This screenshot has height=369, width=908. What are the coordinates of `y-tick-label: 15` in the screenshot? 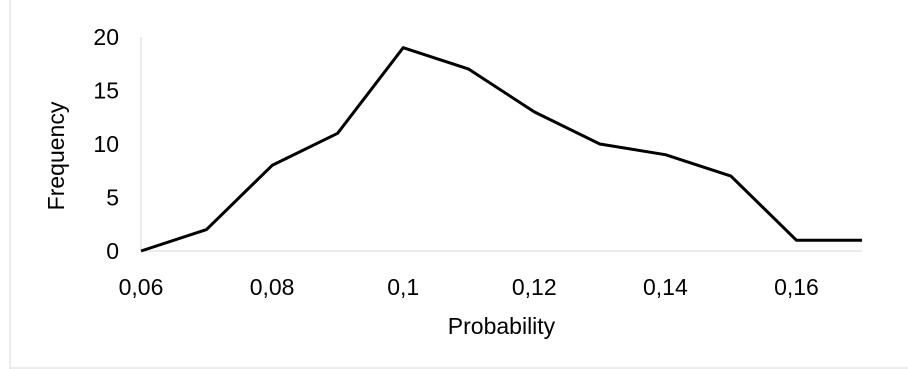 It's located at (106, 91).